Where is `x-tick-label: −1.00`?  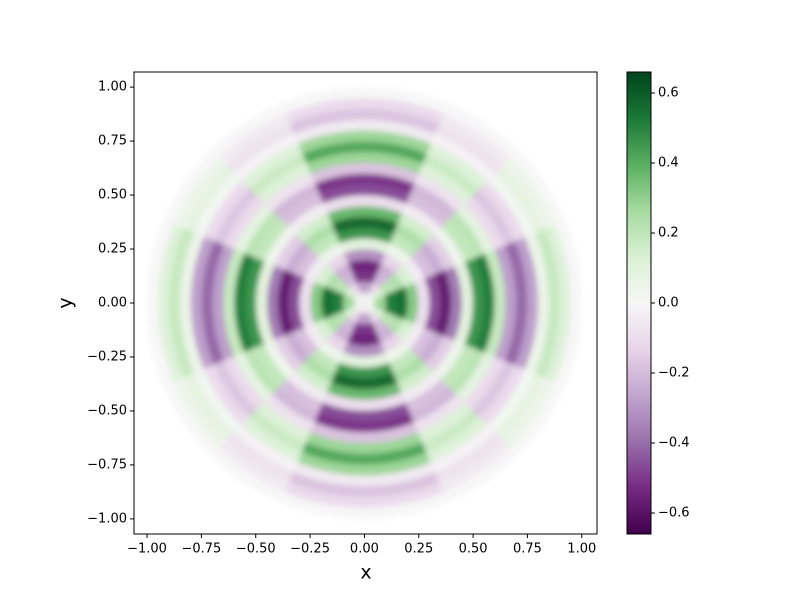 x-tick-label: −1.00 is located at coordinates (147, 549).